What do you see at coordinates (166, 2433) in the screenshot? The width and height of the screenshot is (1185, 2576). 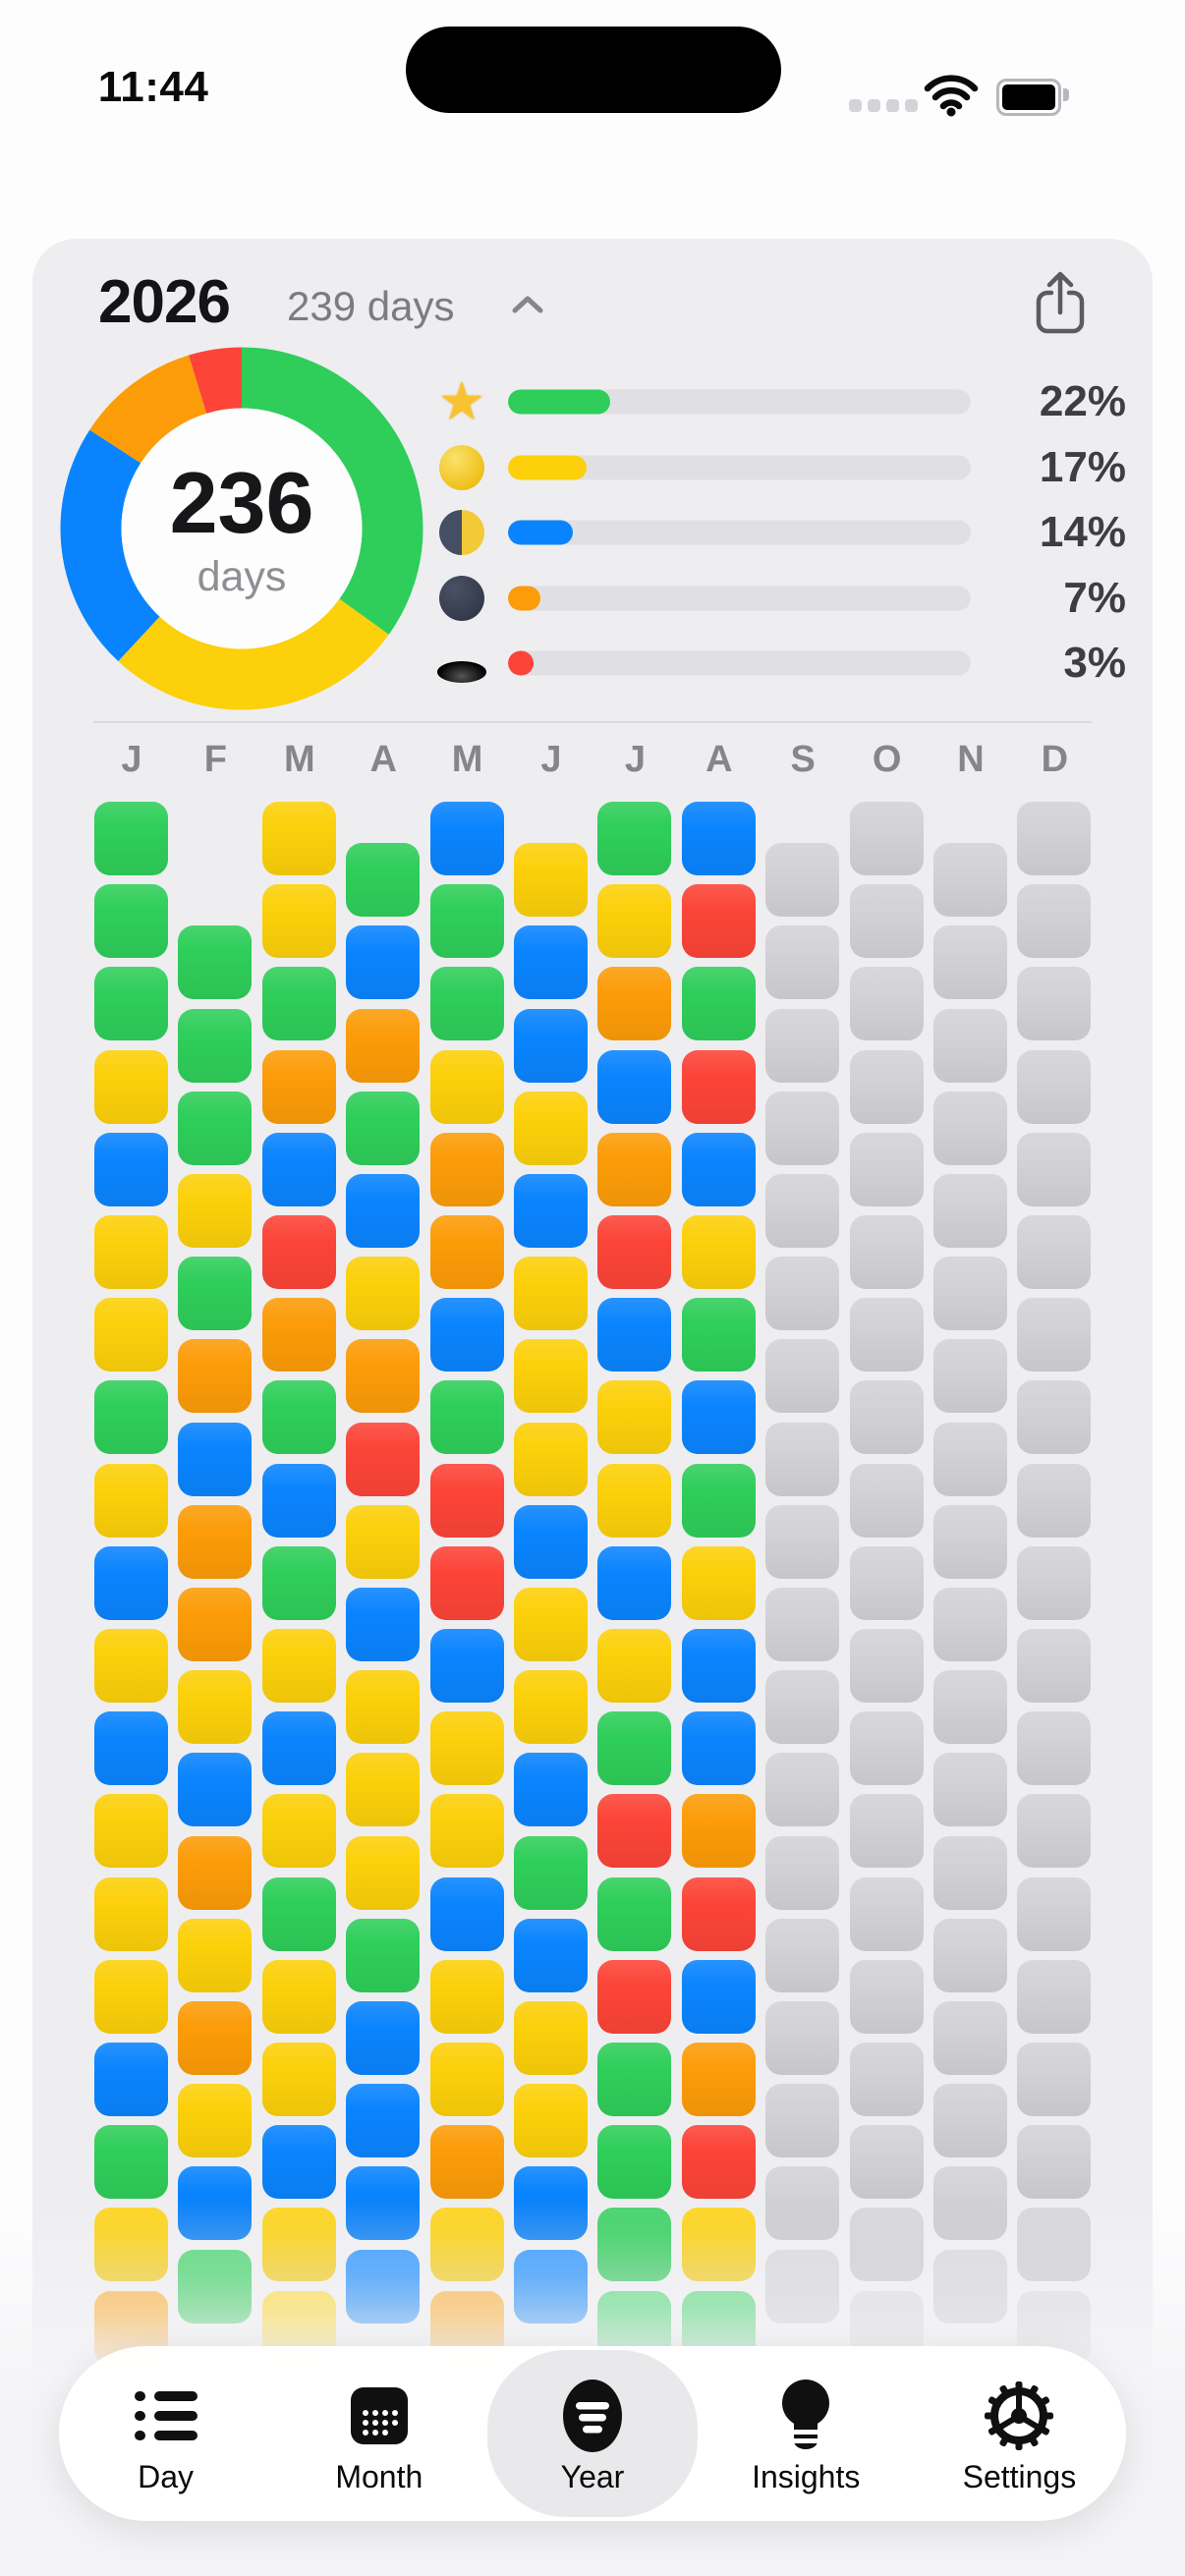 I see `tab-day: Day` at bounding box center [166, 2433].